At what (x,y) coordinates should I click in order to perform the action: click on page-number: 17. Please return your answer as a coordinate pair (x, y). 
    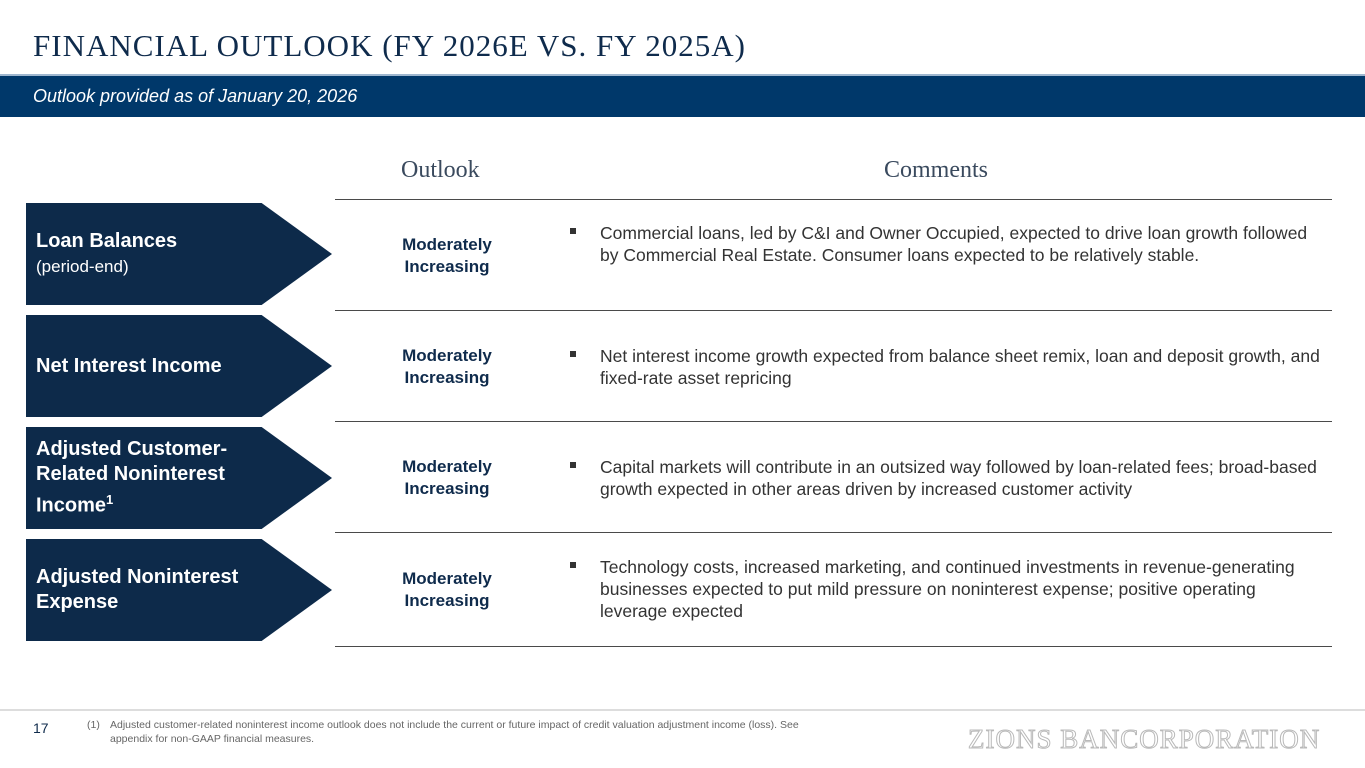
    Looking at the image, I should click on (41, 728).